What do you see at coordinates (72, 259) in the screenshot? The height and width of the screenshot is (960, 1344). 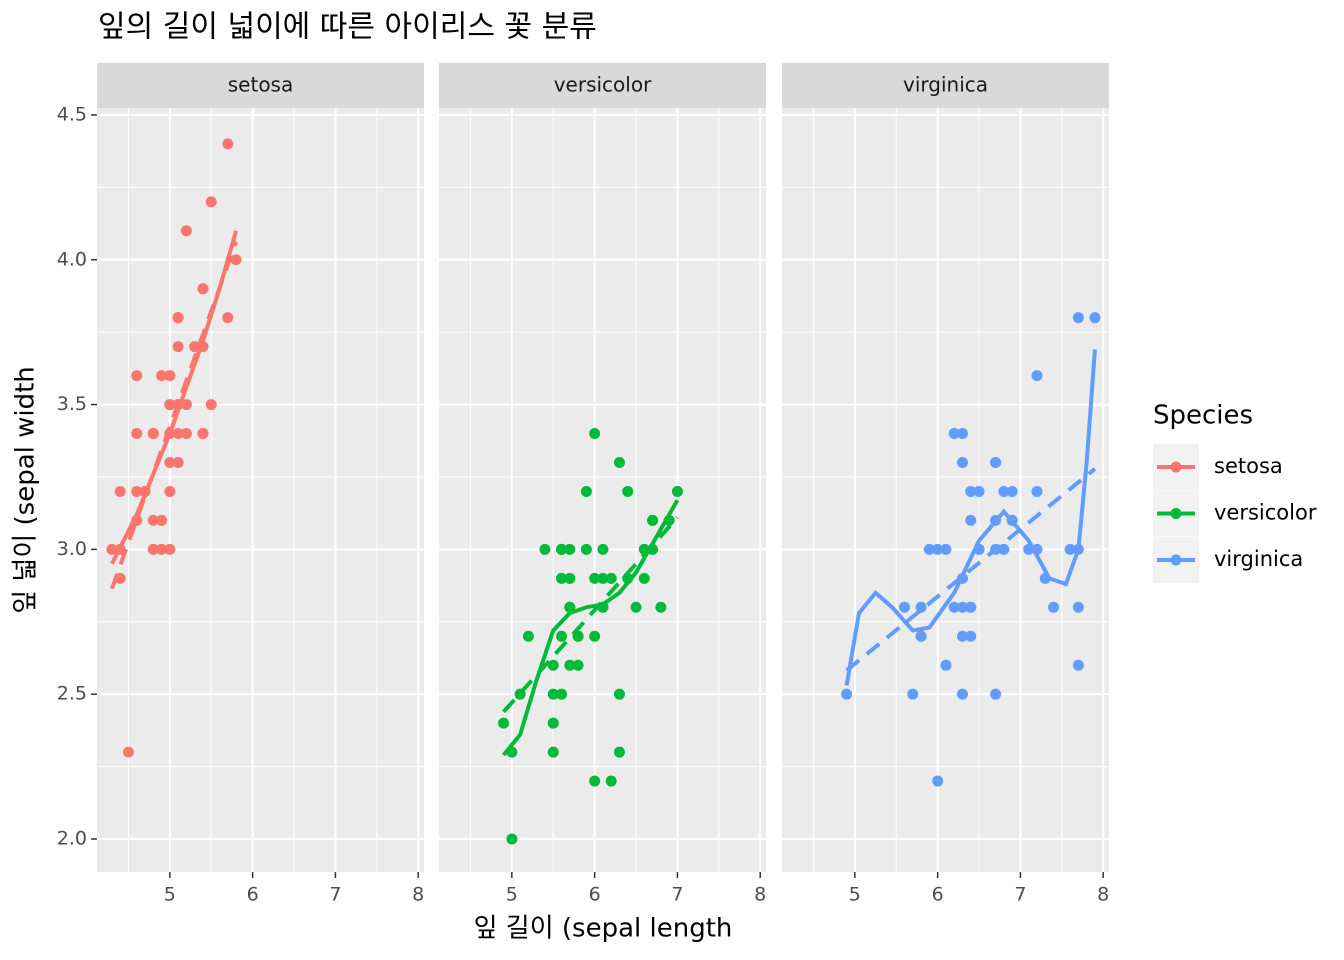 I see `y-tick-label: 4.0` at bounding box center [72, 259].